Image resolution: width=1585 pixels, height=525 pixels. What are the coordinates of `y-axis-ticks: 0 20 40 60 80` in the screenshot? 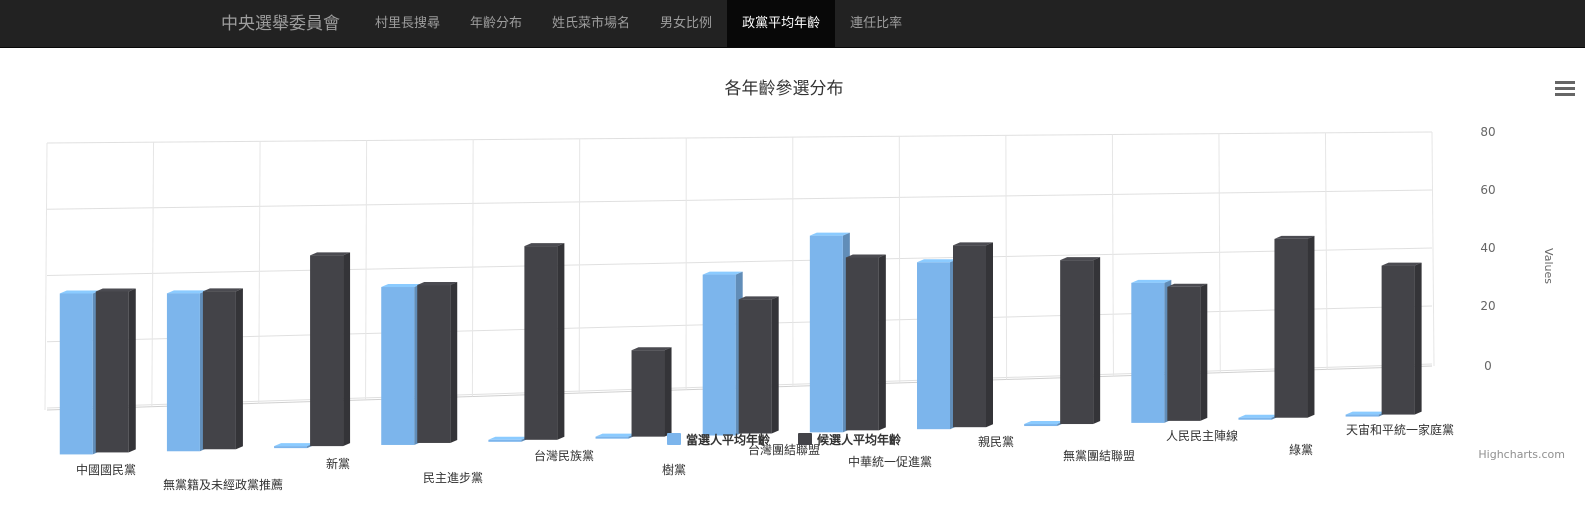 It's located at (1487, 249).